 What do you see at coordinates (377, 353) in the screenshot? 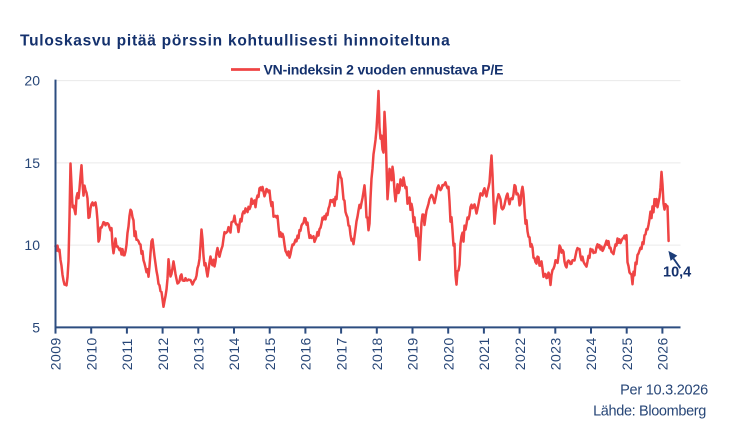
I see `svg-text: 2018` at bounding box center [377, 353].